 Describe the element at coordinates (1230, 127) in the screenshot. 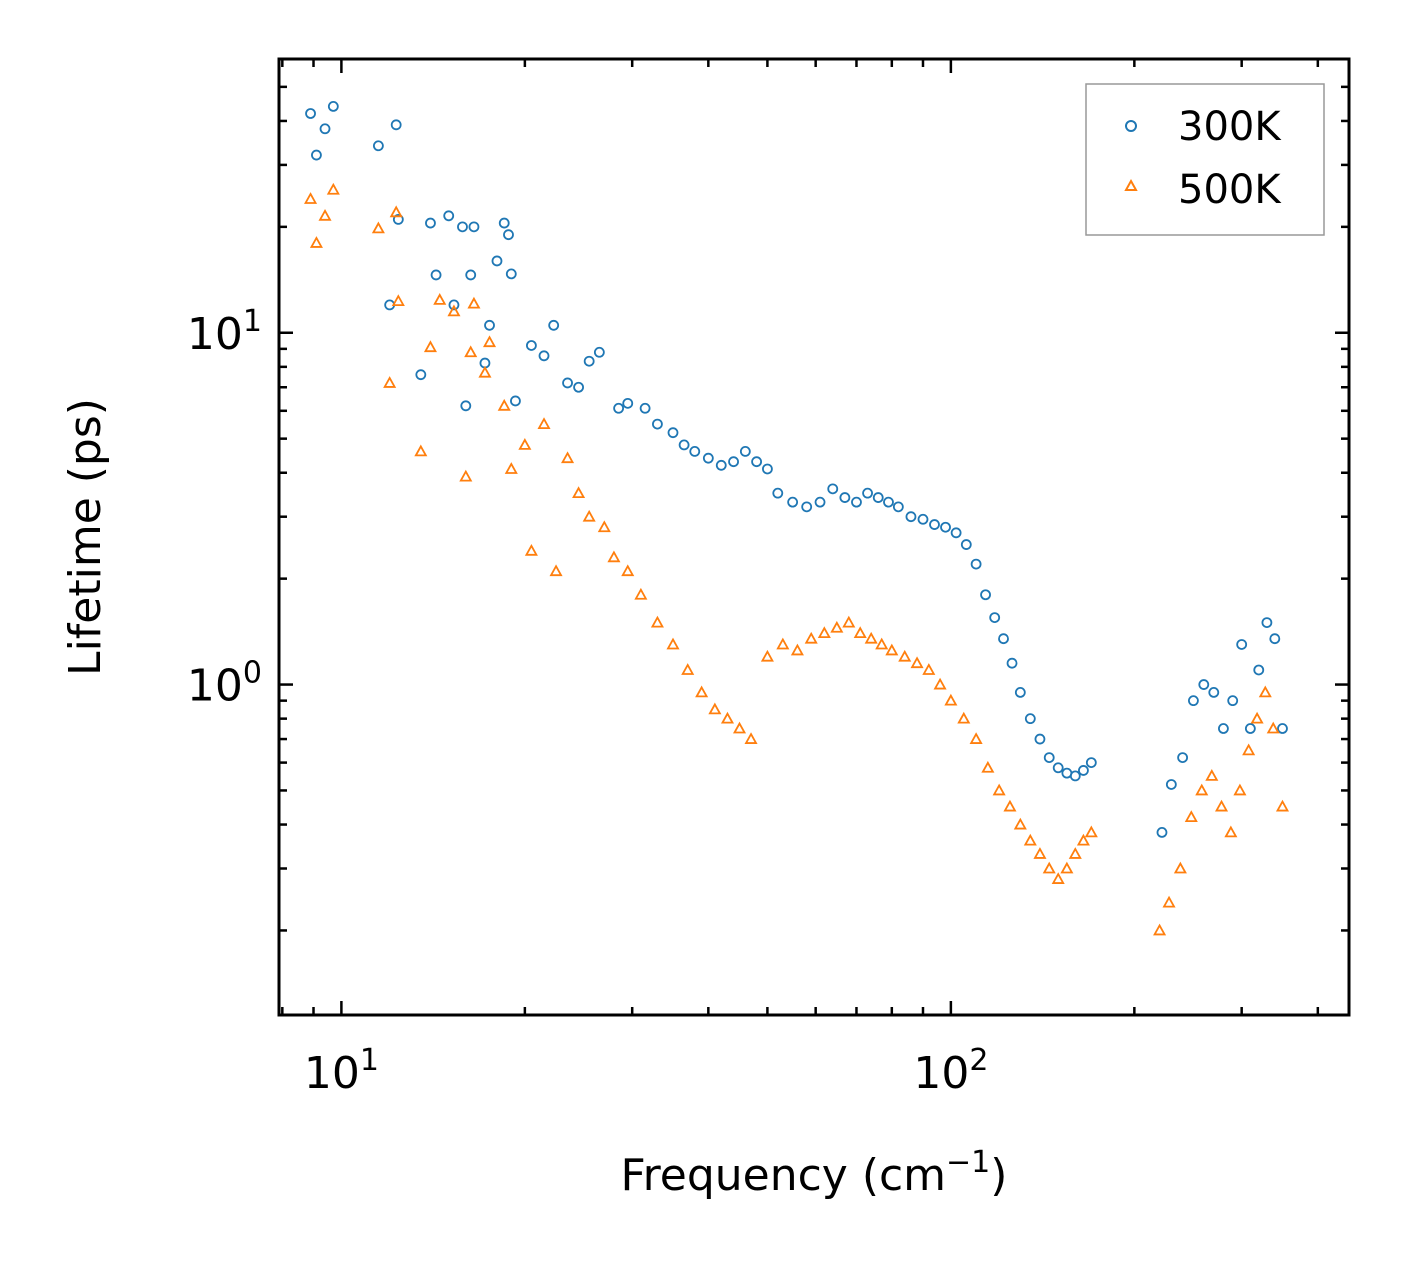

I see `legend-label-300k: 300K` at that location.